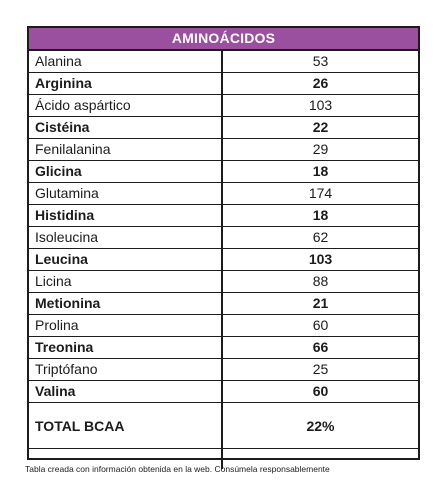 The height and width of the screenshot is (500, 447). What do you see at coordinates (126, 106) in the screenshot?
I see `amino-acid-name: Ácido aspártico` at bounding box center [126, 106].